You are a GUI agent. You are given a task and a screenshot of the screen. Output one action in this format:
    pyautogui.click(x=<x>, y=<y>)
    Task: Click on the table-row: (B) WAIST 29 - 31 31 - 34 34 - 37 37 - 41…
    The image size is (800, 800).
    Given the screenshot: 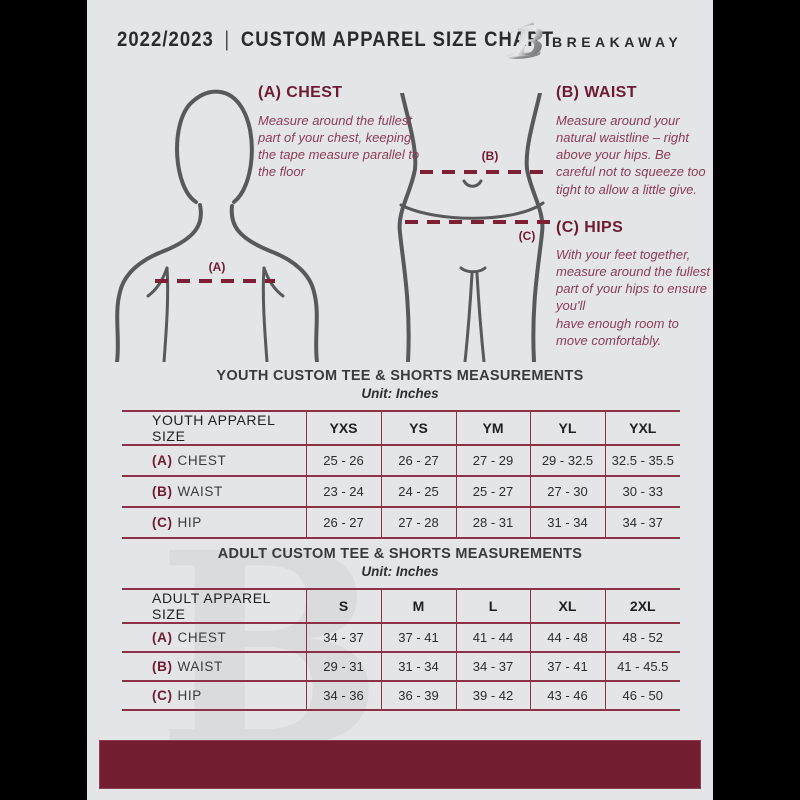 What is the action you would take?
    pyautogui.click(x=401, y=667)
    